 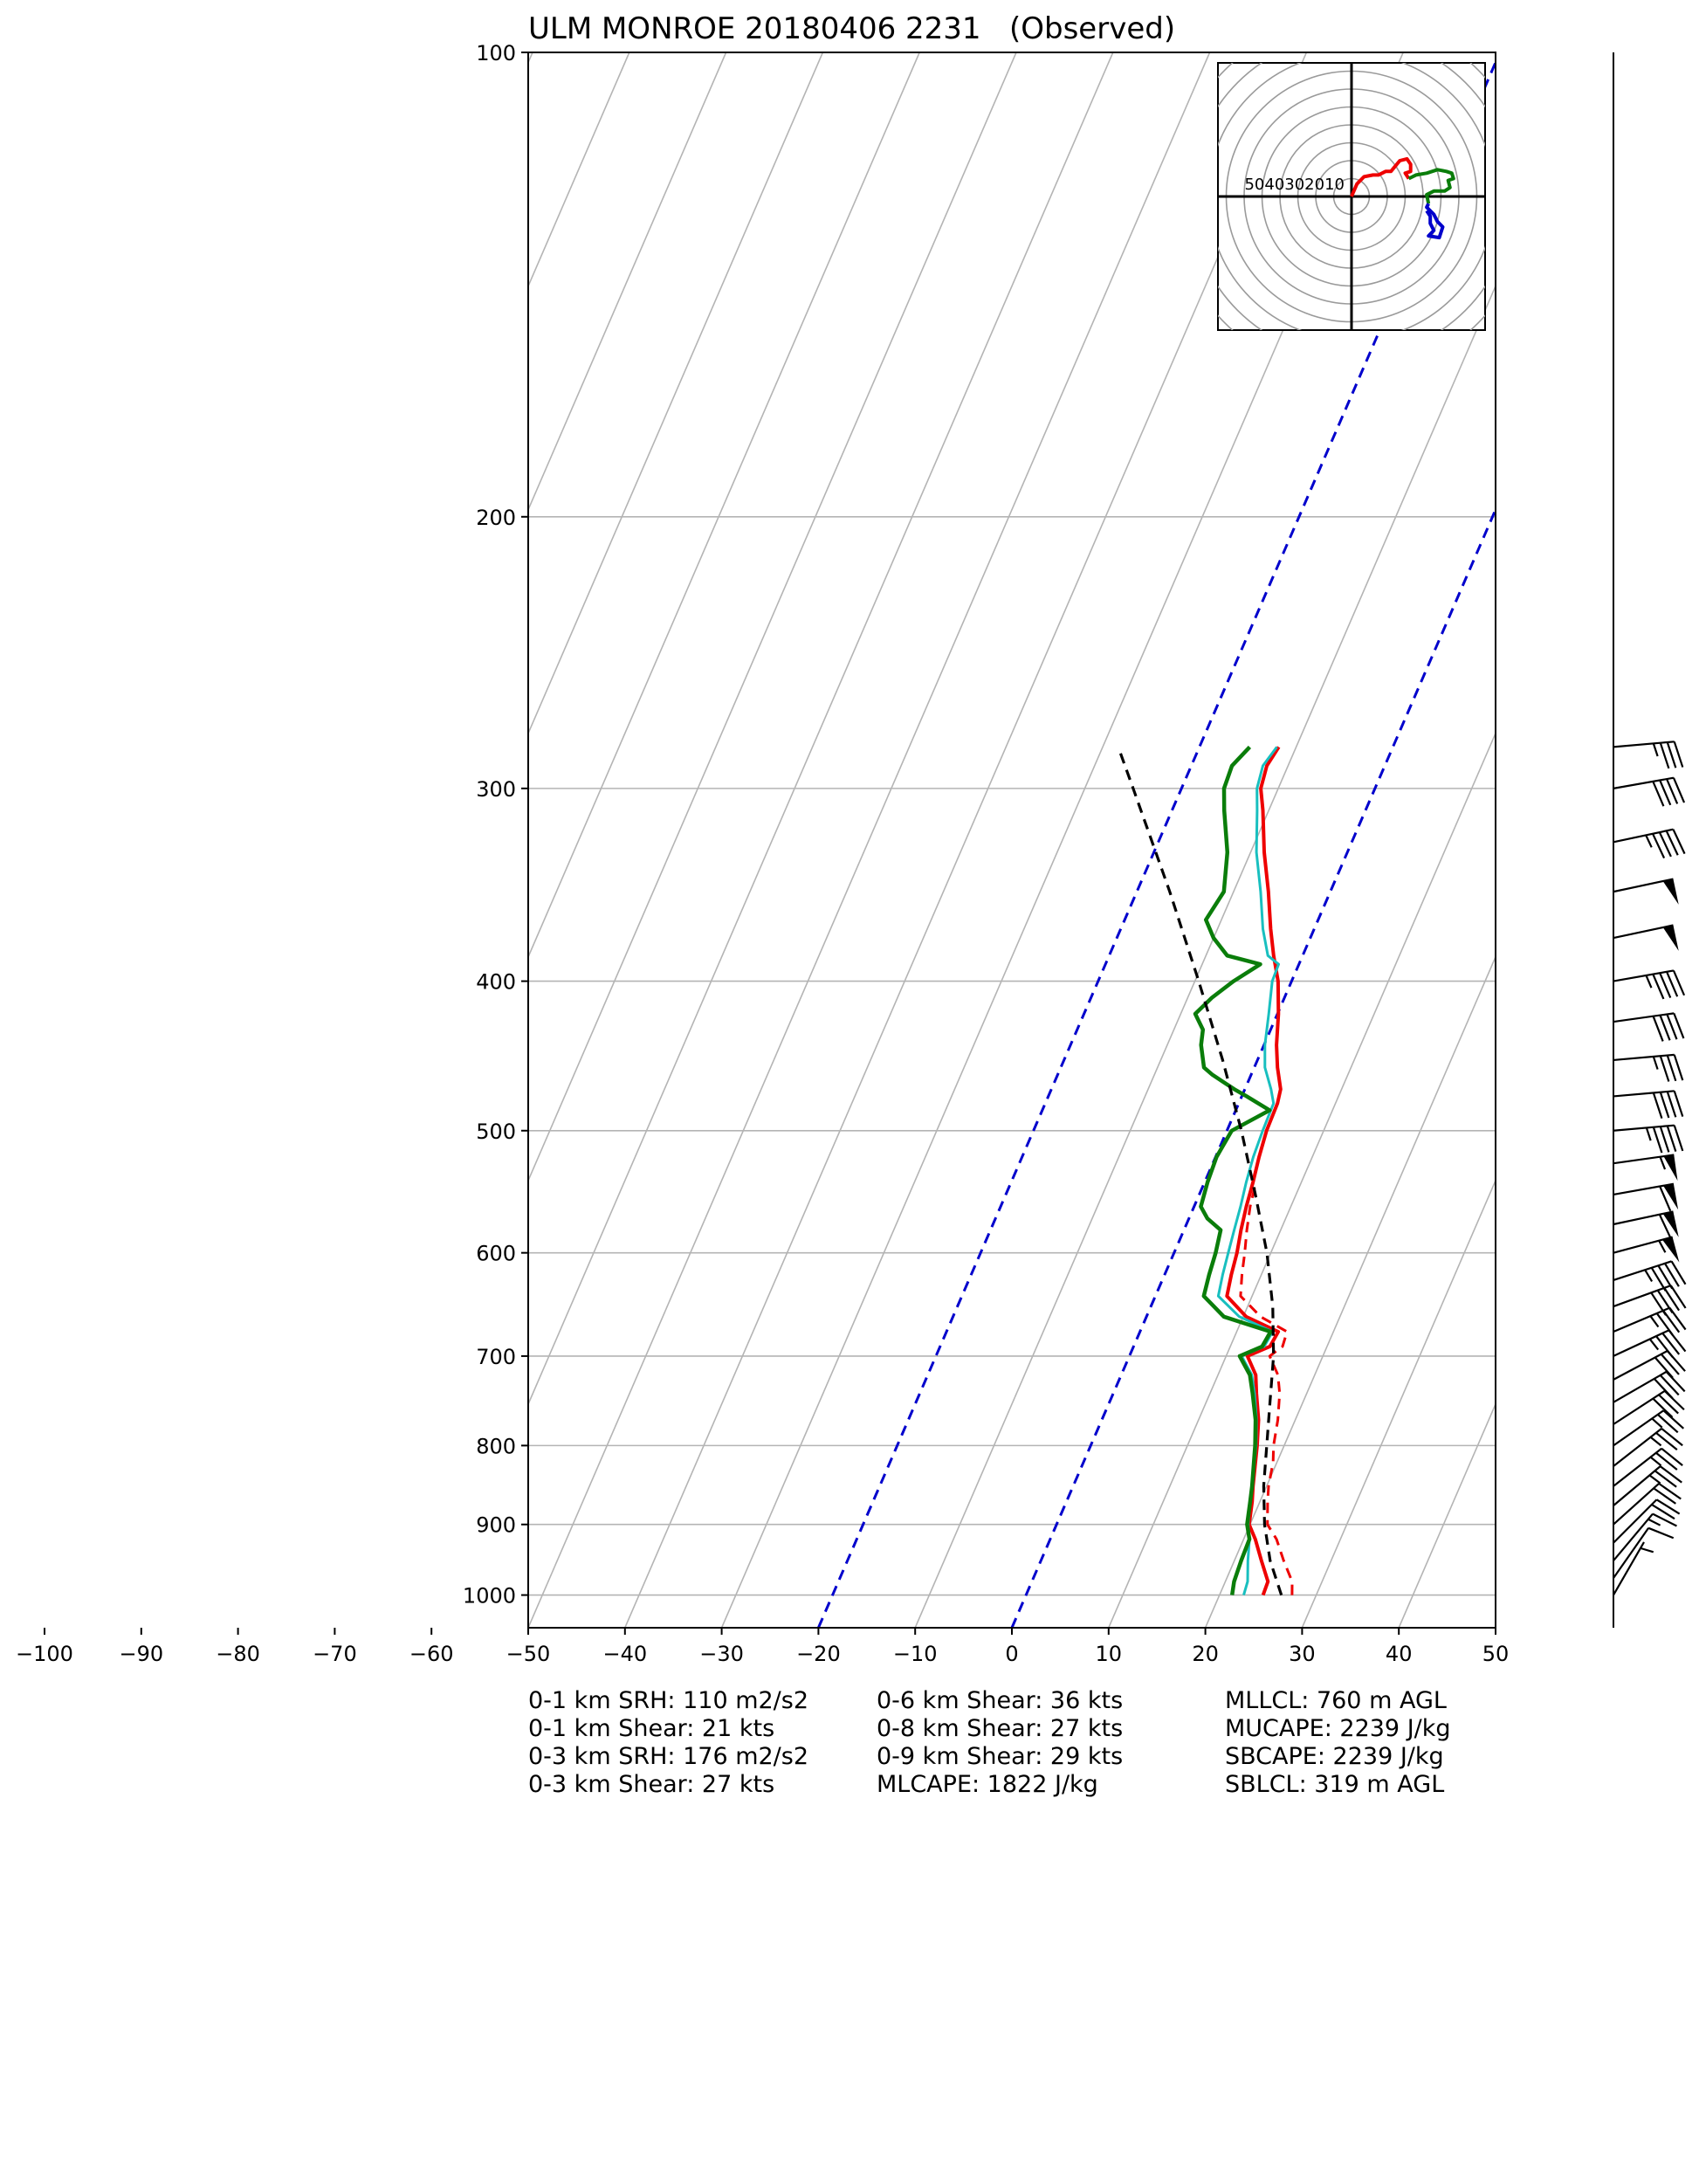 I want to click on hodograph-lower-segment, so click(x=1381, y=176).